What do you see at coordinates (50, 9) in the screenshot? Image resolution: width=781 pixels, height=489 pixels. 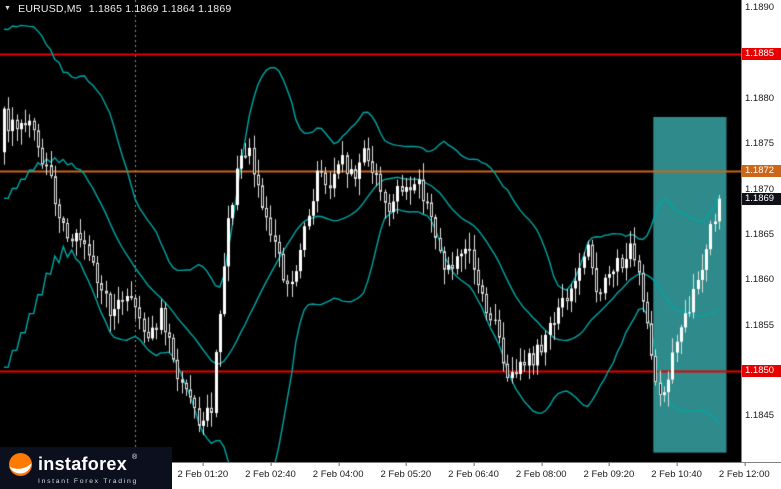 I see `symbol-timeframe-label: EURUSD,M5` at bounding box center [50, 9].